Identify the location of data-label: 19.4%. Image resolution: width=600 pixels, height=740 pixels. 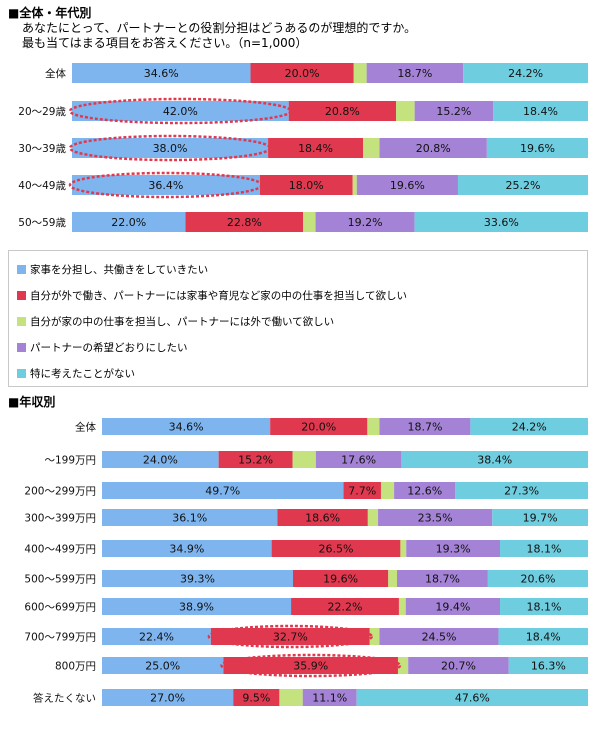
(452, 607).